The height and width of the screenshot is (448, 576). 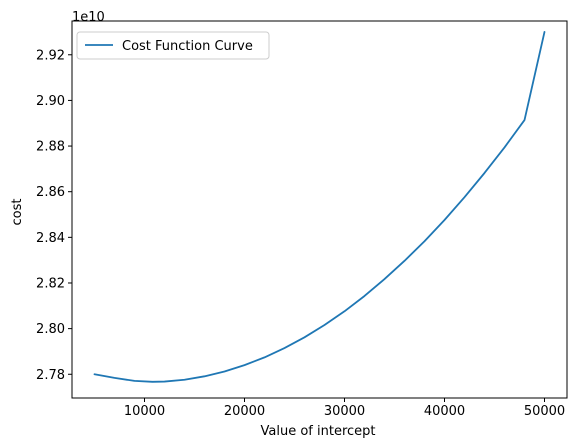 What do you see at coordinates (50, 192) in the screenshot?
I see `y-tick-label: 2.86` at bounding box center [50, 192].